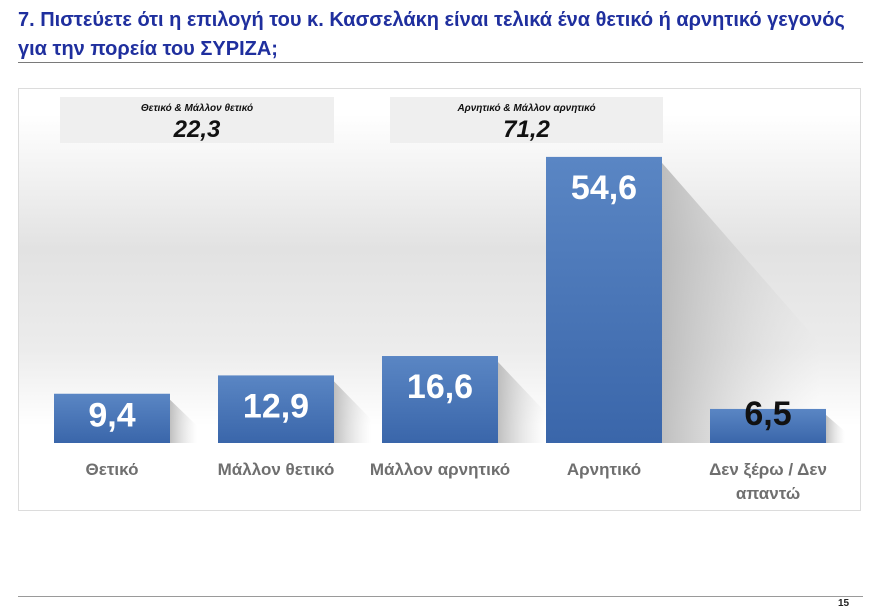  What do you see at coordinates (604, 188) in the screenshot?
I see `bar-value-label-3: 54,6` at bounding box center [604, 188].